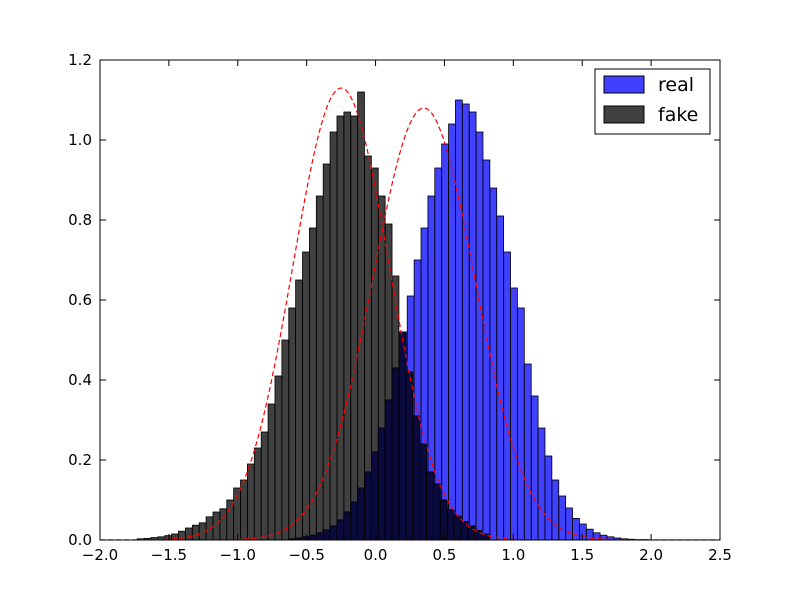 The image size is (800, 600). What do you see at coordinates (80, 540) in the screenshot?
I see `y-tick-label: 0.0` at bounding box center [80, 540].